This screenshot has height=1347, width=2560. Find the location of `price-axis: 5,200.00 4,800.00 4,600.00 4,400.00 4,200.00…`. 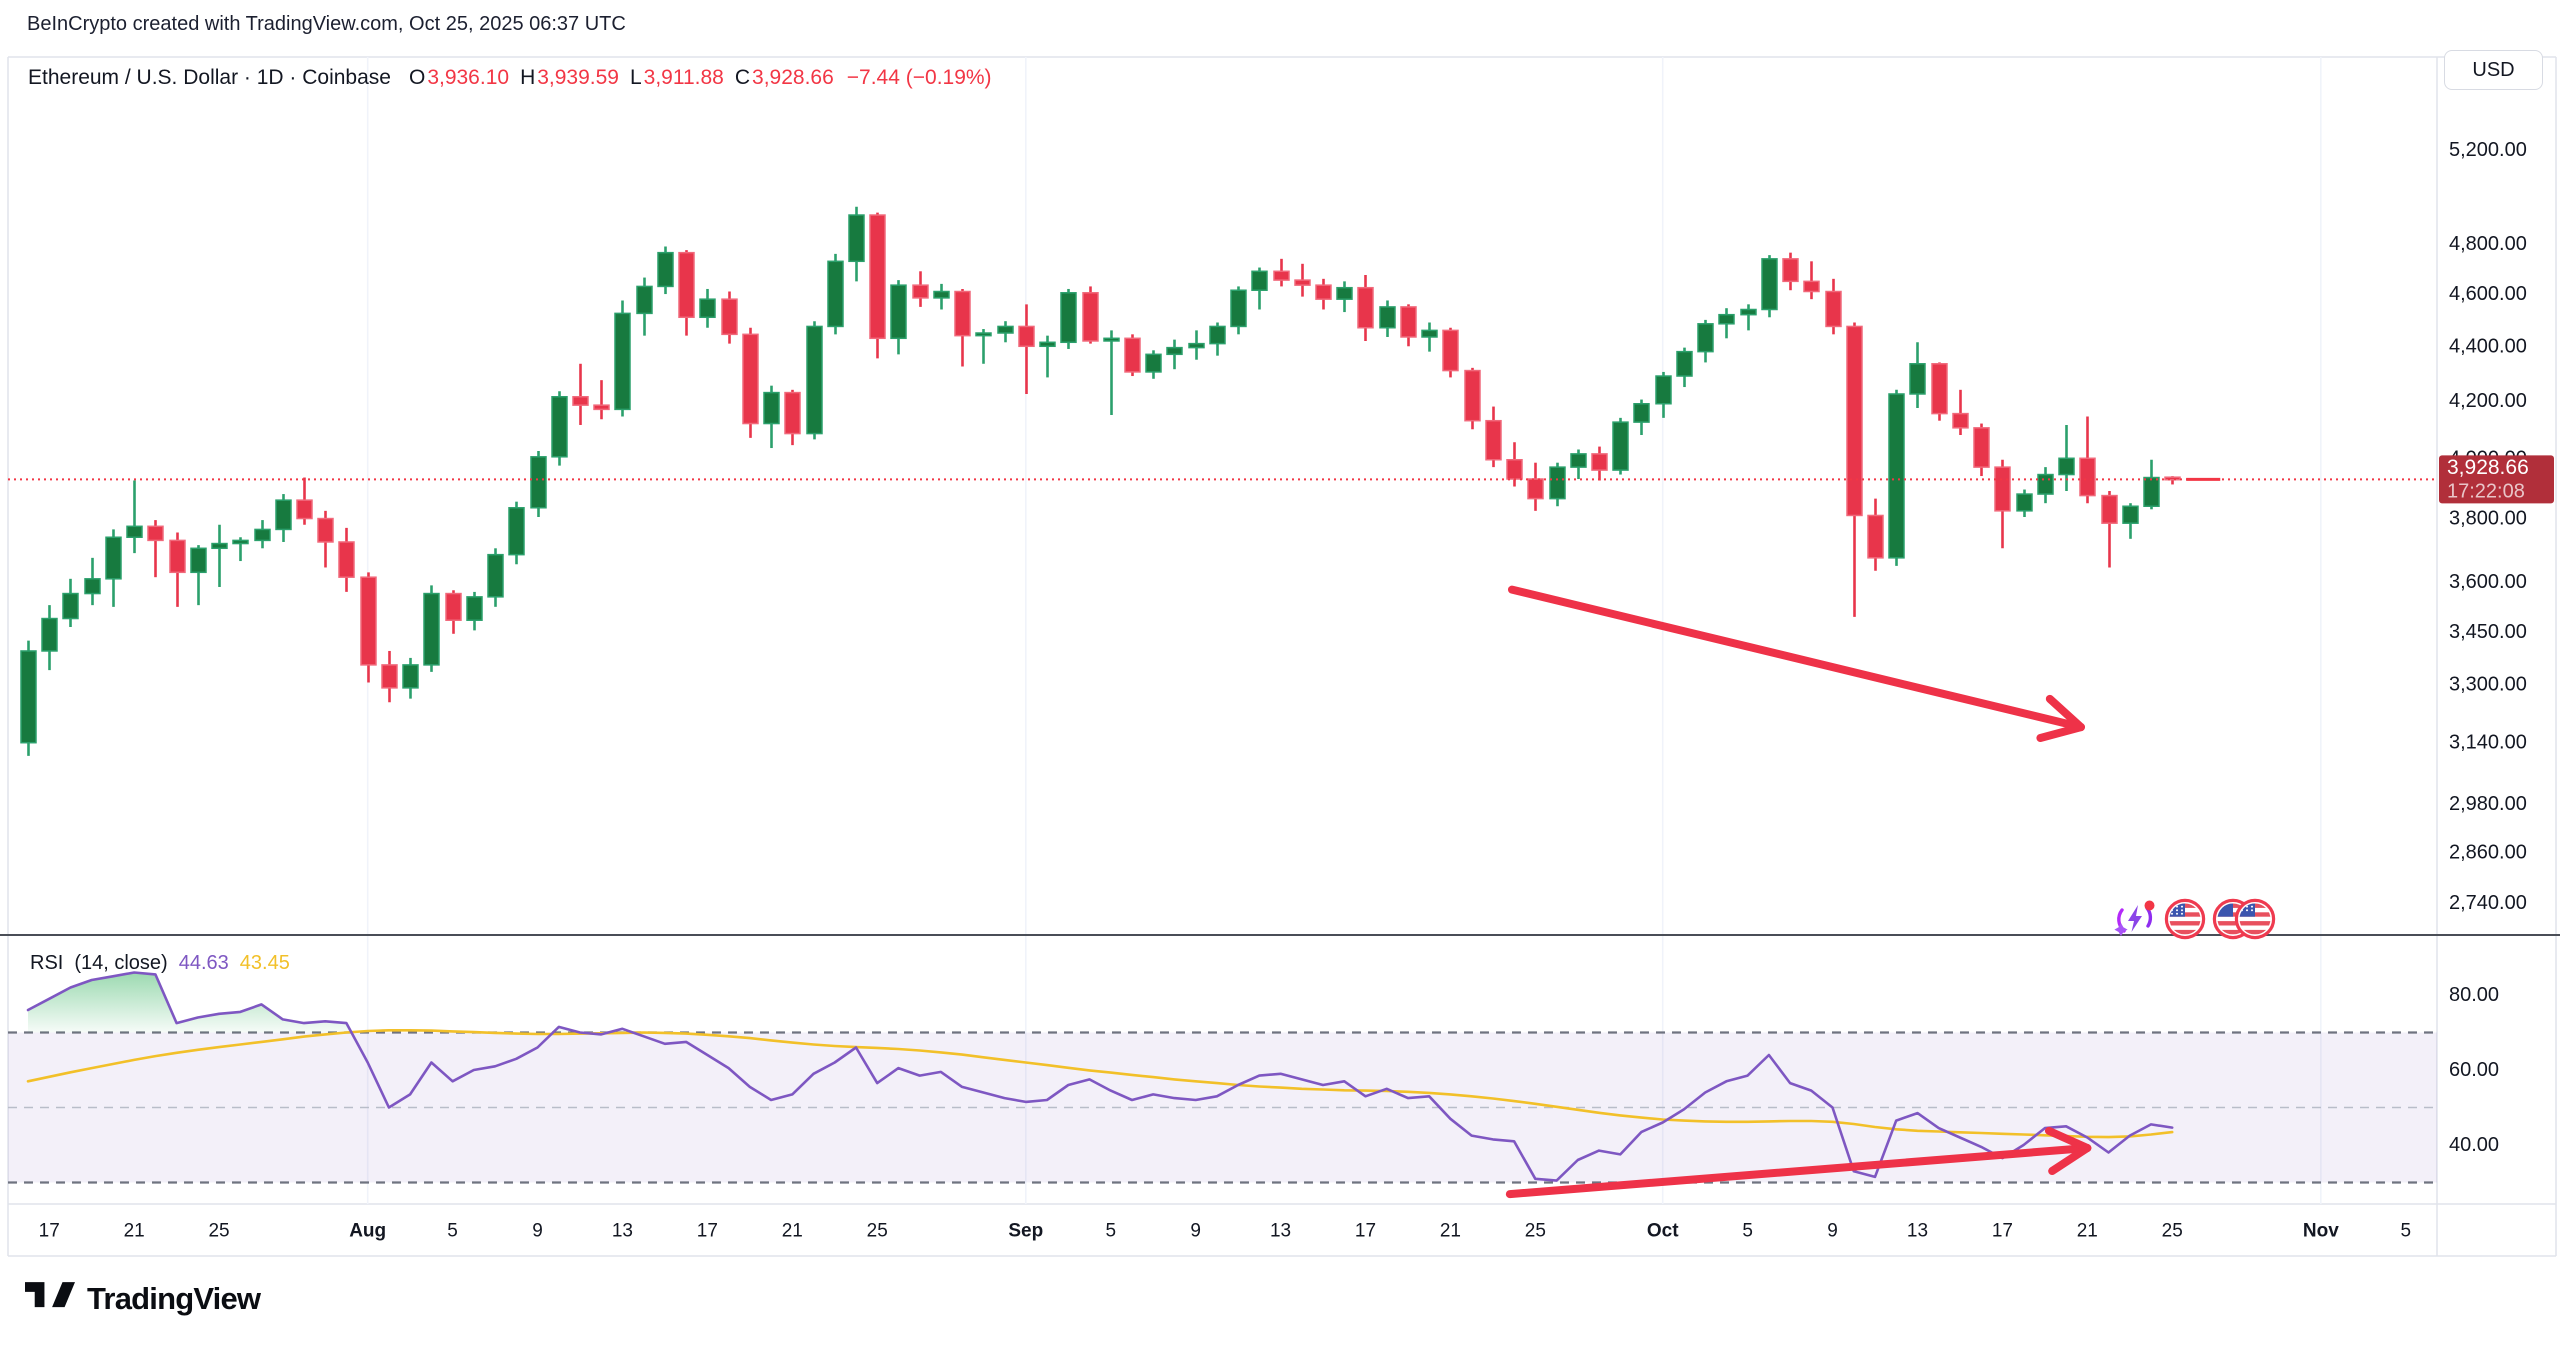

price-axis: 5,200.00 4,800.00 4,600.00 4,400.00 4,200.00… is located at coordinates (2488, 647).